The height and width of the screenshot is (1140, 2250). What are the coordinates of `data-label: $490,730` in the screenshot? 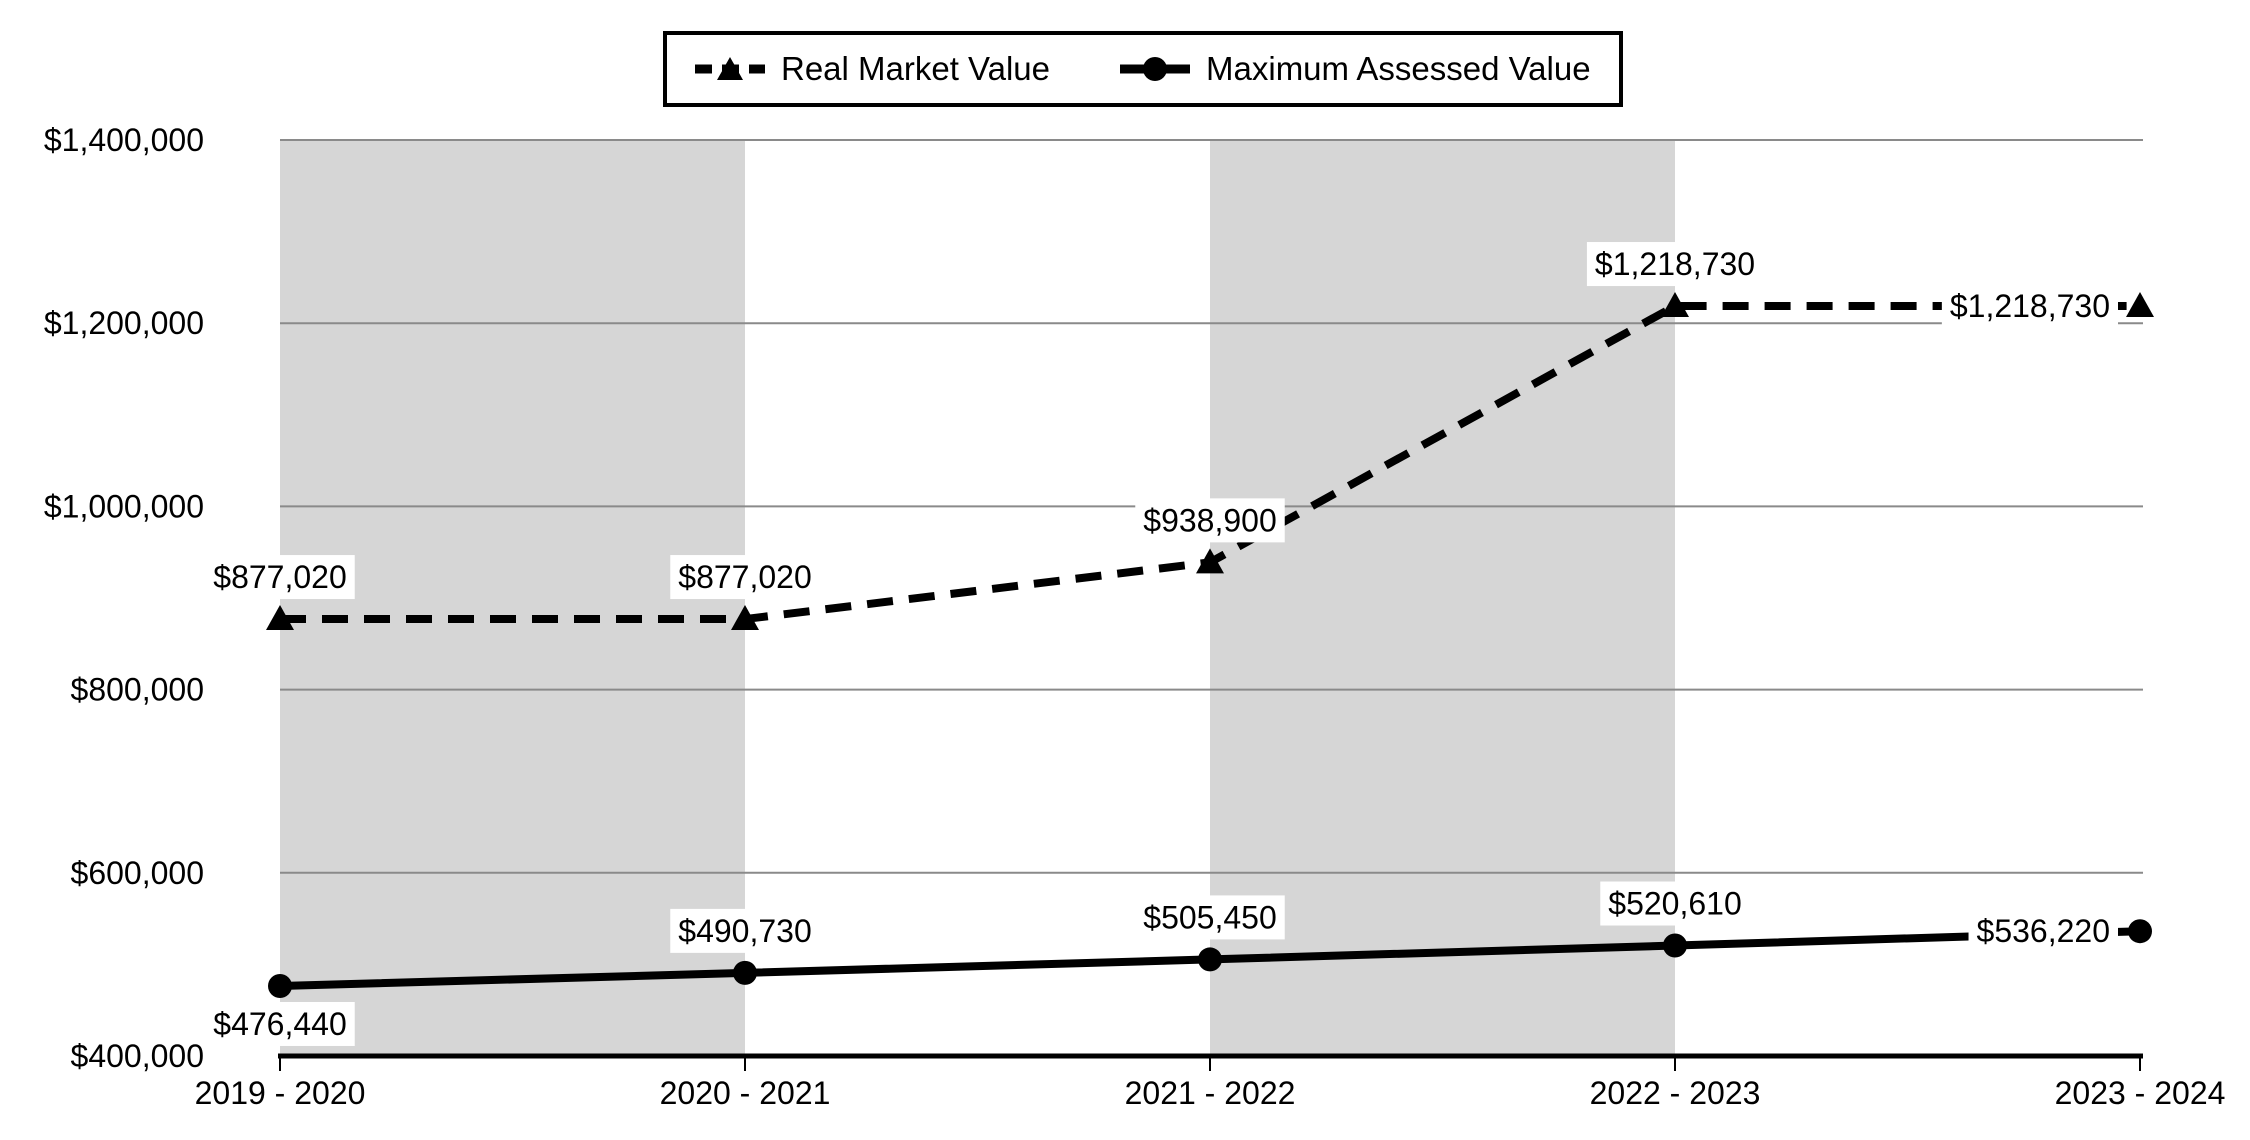 It's located at (744, 931).